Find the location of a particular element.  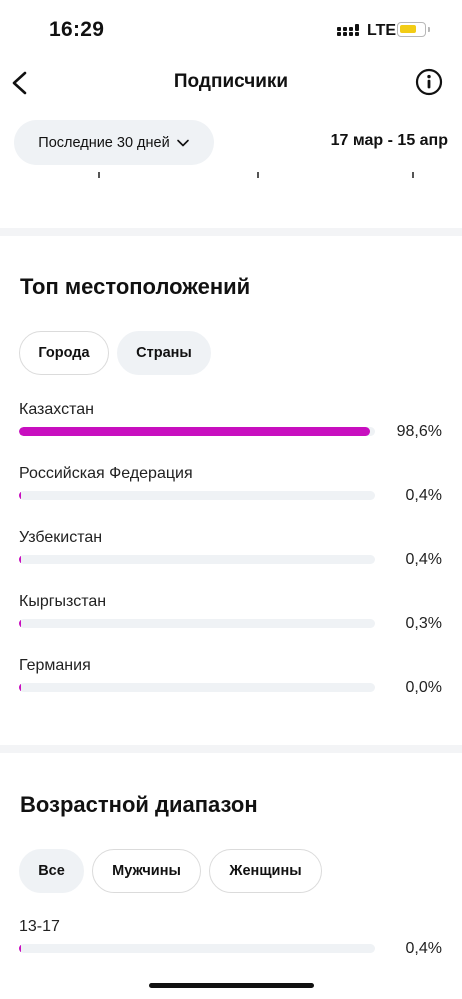

tab-women: Женщины is located at coordinates (265, 871).